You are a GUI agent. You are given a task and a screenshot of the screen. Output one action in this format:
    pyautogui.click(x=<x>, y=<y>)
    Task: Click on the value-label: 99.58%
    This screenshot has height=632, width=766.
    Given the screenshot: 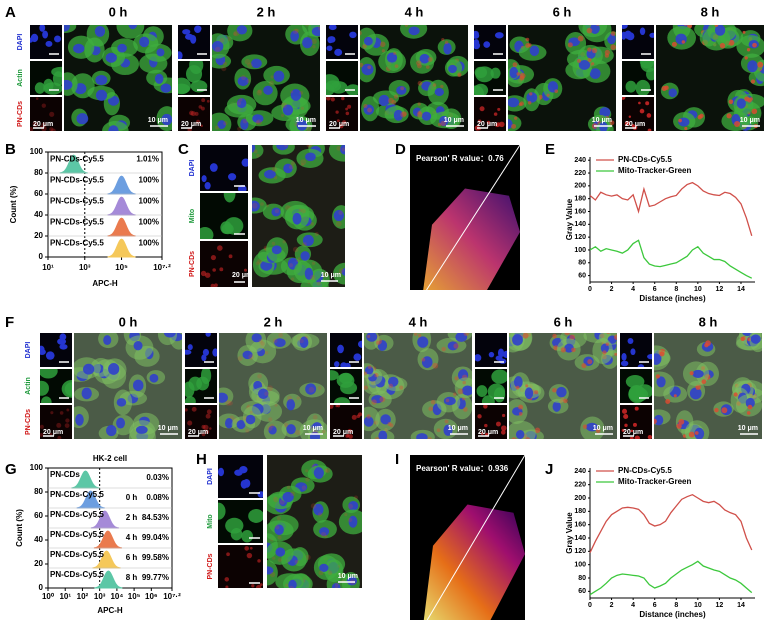 What is the action you would take?
    pyautogui.click(x=155, y=557)
    